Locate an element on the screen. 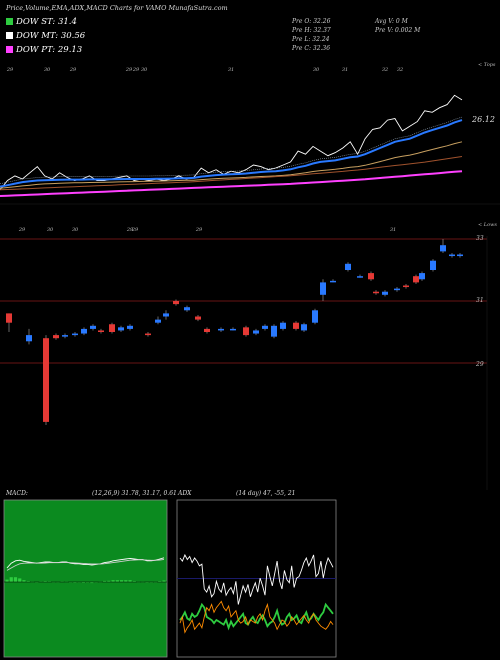 The height and width of the screenshot is (660, 500). ema-last-value-label: 26.12 is located at coordinates (483, 119).